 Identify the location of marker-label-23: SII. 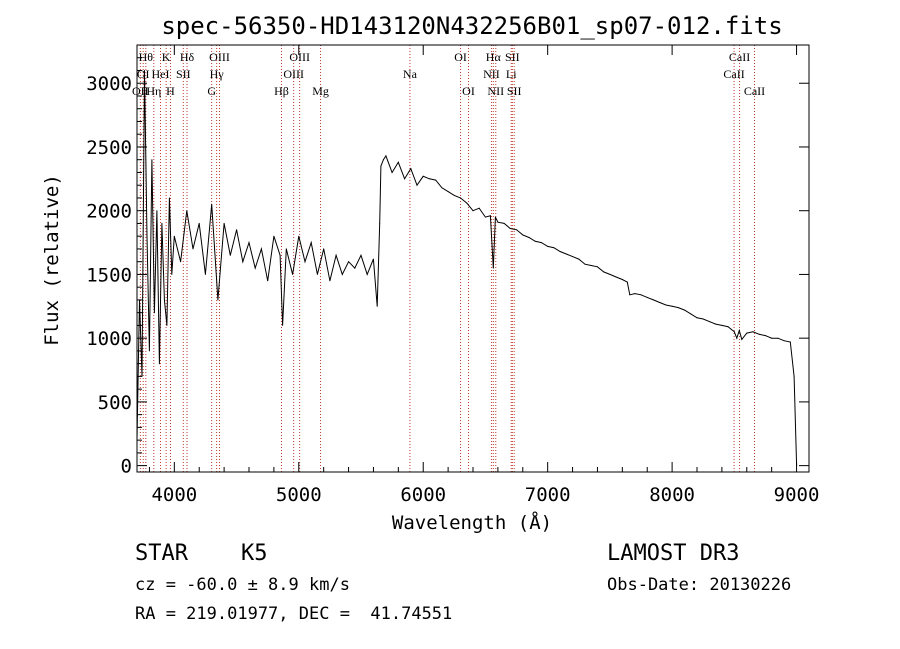
(512, 57).